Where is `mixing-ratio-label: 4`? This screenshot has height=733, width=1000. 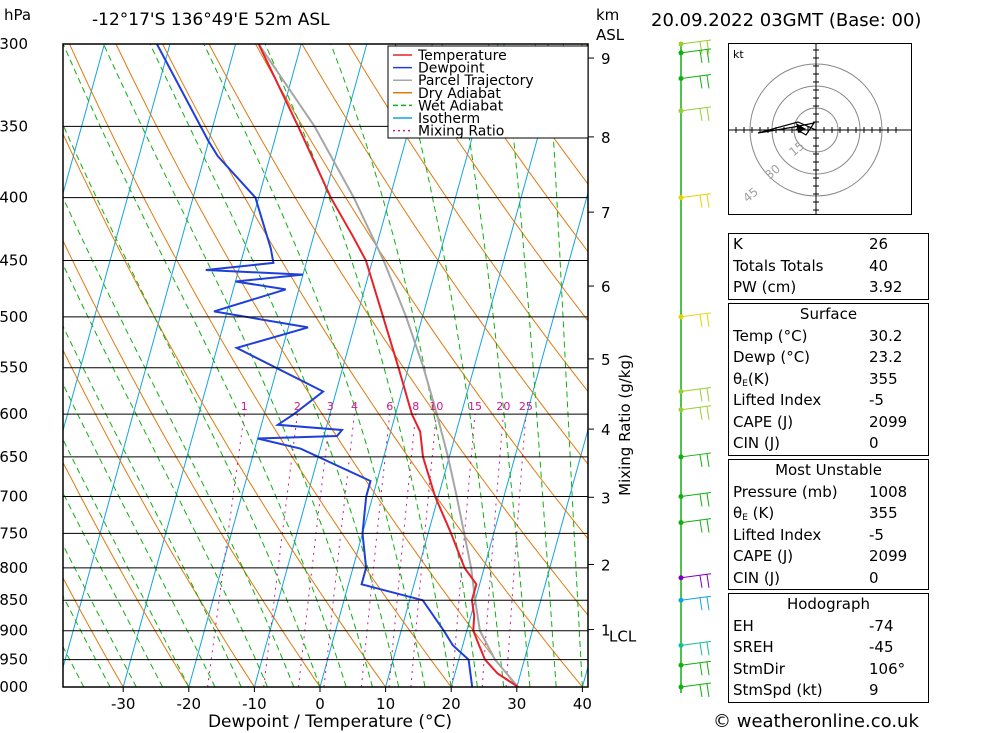
mixing-ratio-label: 4 is located at coordinates (354, 406).